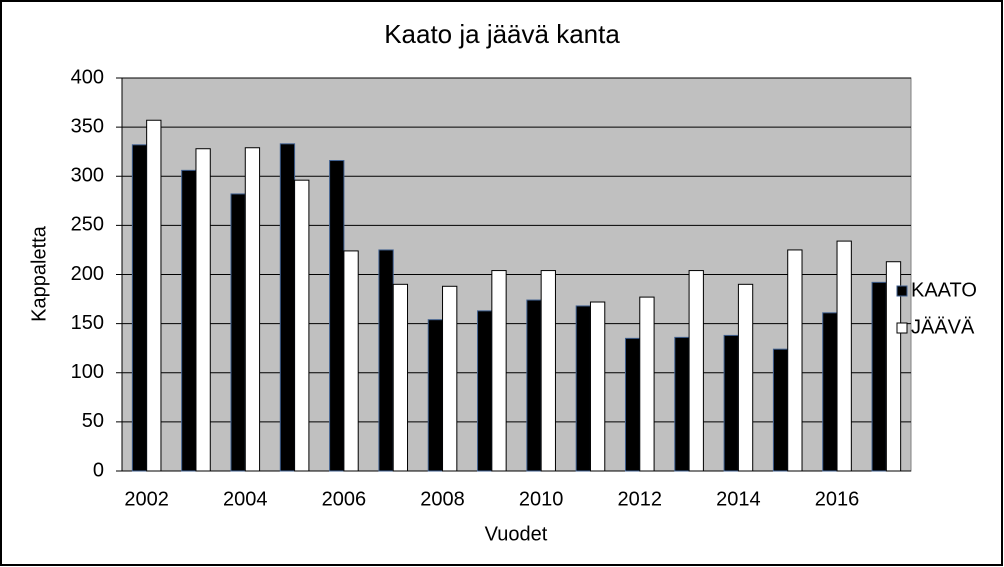 The height and width of the screenshot is (567, 1004). Describe the element at coordinates (87, 126) in the screenshot. I see `y-tick-label: 350` at that location.